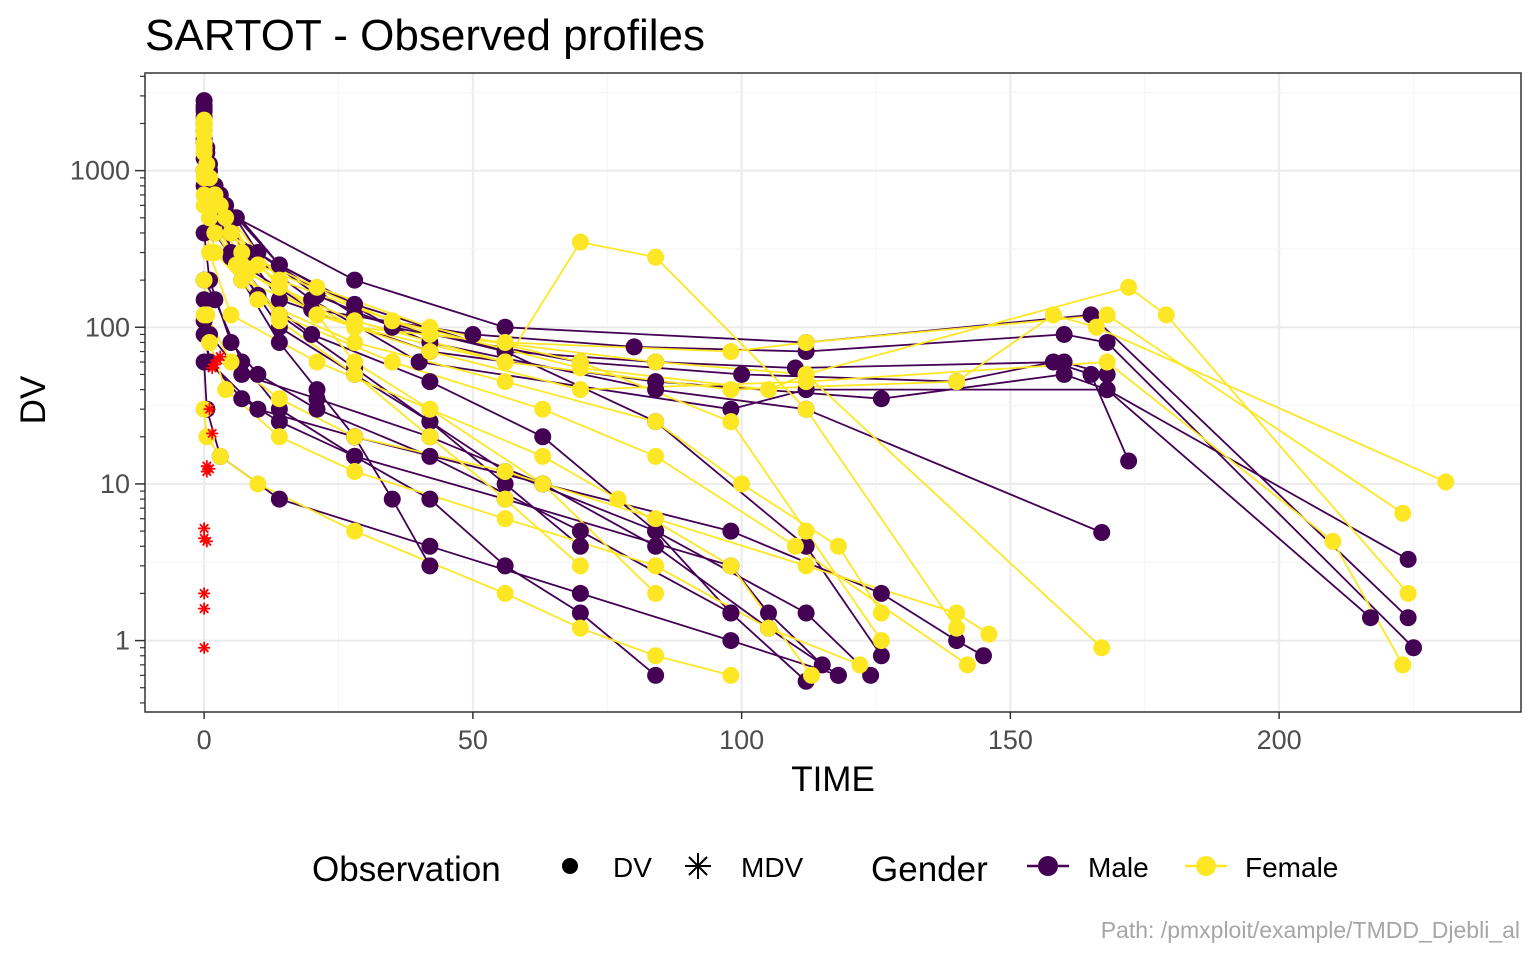 The width and height of the screenshot is (1536, 960). Describe the element at coordinates (425, 35) in the screenshot. I see `chart-title: SARTOT - Observed profiles` at that location.